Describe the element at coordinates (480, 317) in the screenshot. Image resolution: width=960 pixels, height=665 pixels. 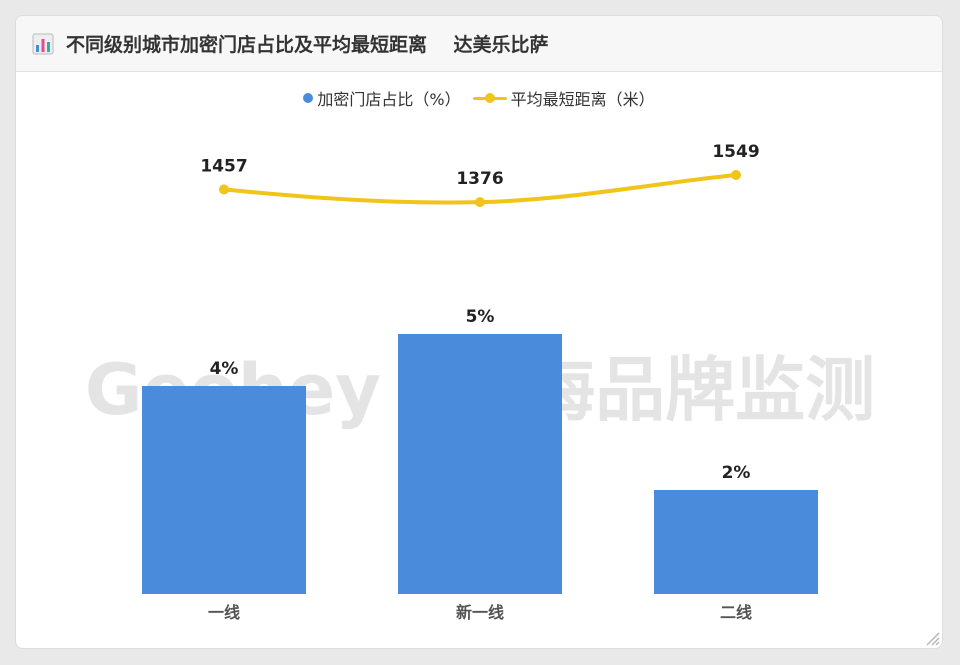
I see `bar-value-label: 5%` at that location.